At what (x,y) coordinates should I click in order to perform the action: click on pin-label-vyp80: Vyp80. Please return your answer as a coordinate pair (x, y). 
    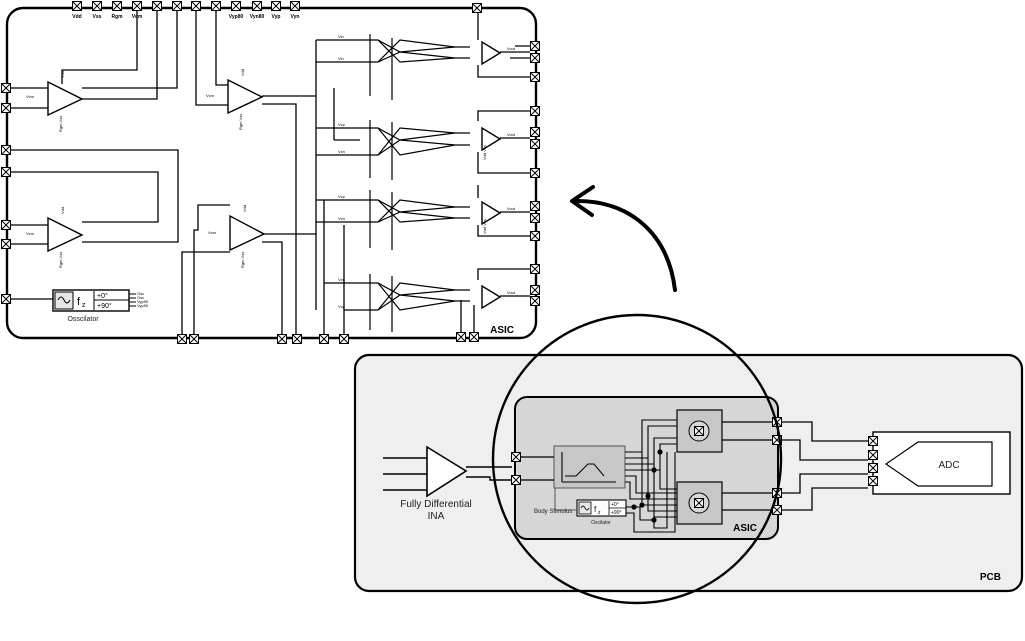
    Looking at the image, I should click on (236, 17).